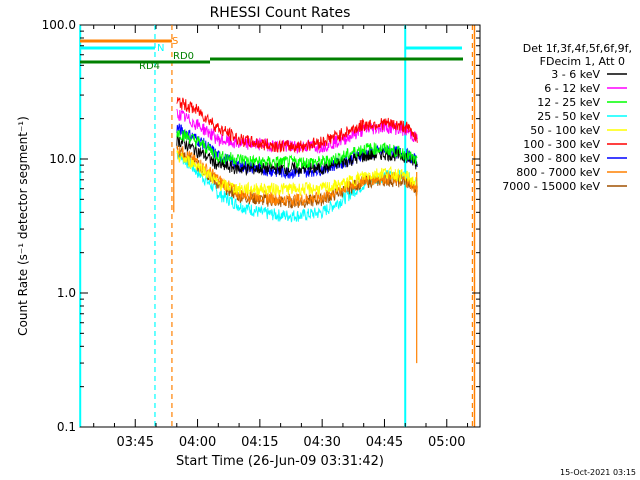  What do you see at coordinates (558, 172) in the screenshot?
I see `legend-label: 800 - 7000 keV` at bounding box center [558, 172].